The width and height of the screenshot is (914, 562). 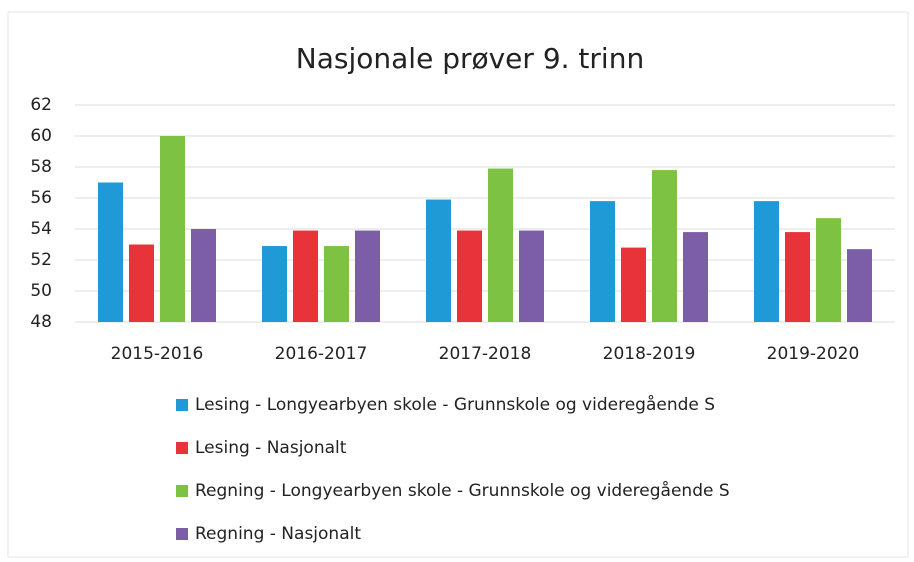 I want to click on y-tick-label: 62, so click(x=41, y=105).